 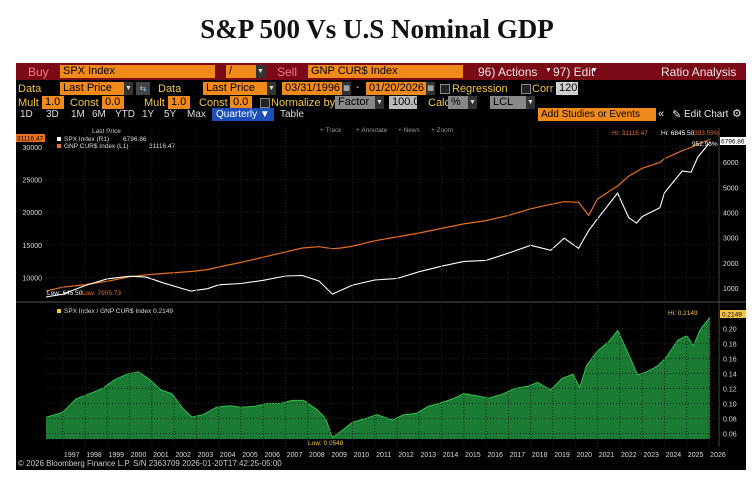 What do you see at coordinates (607, 455) in the screenshot?
I see `x-tick-label: 2021` at bounding box center [607, 455].